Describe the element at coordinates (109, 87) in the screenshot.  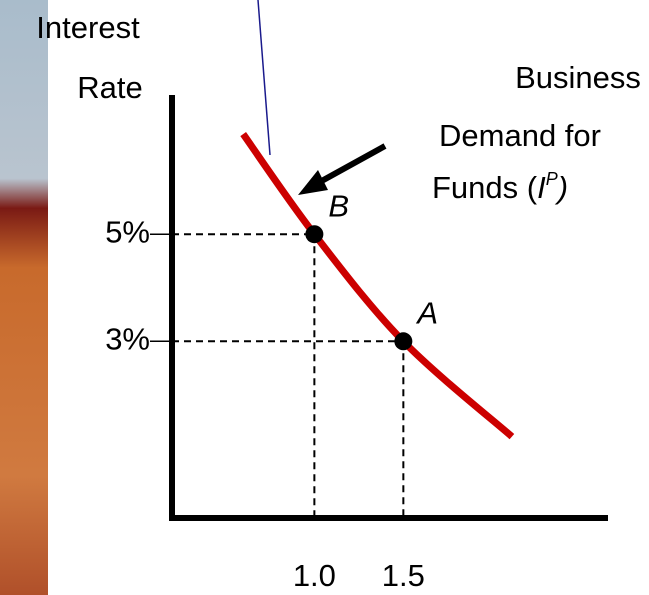
I see `y-axis-label: Rate` at that location.